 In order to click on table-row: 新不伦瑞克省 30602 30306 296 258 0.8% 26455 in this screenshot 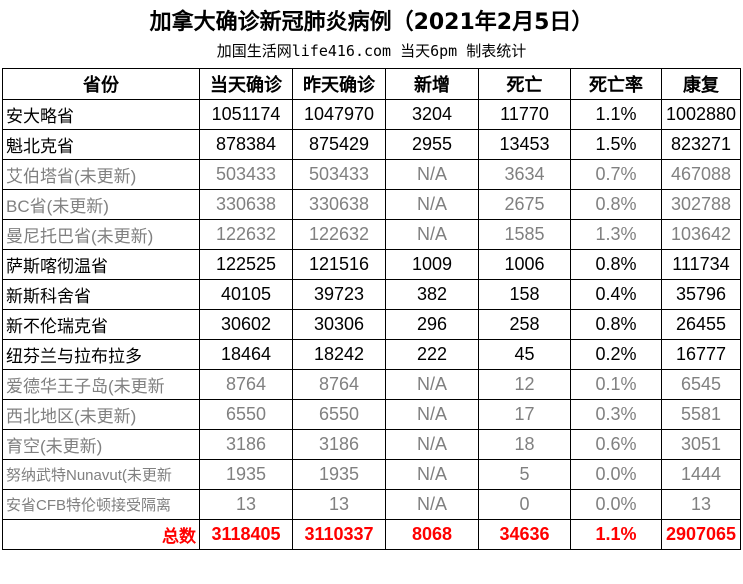, I will do `click(371, 324)`.